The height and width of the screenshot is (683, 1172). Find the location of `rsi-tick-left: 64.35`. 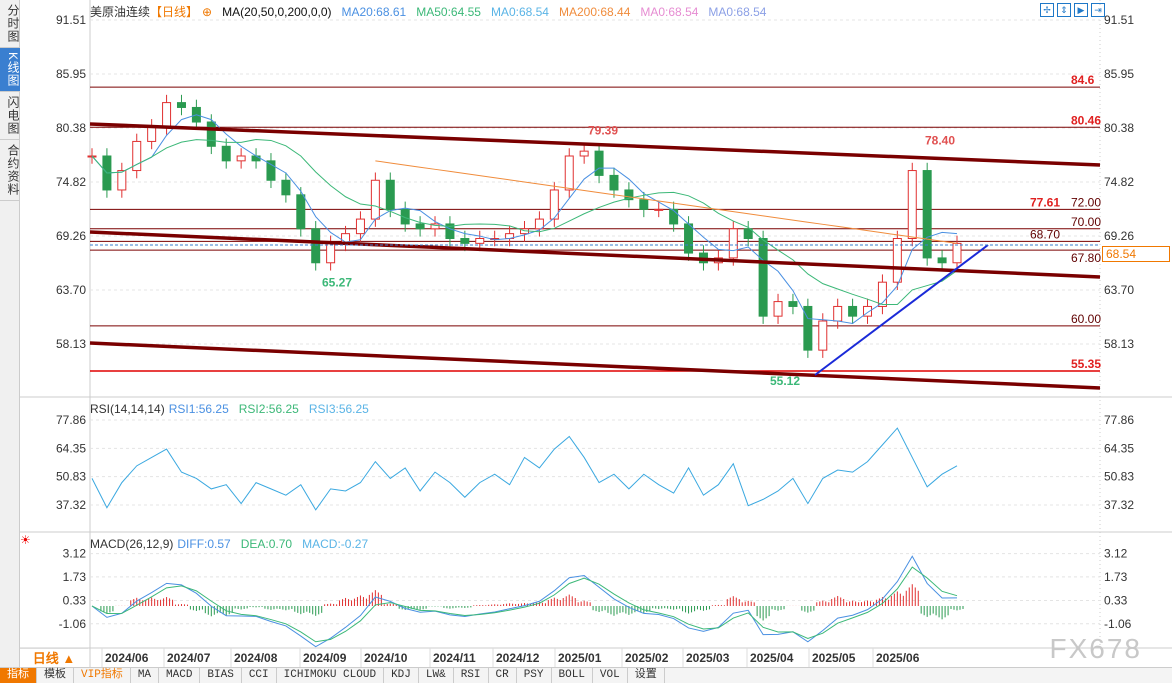

rsi-tick-left: 64.35 is located at coordinates (71, 448).